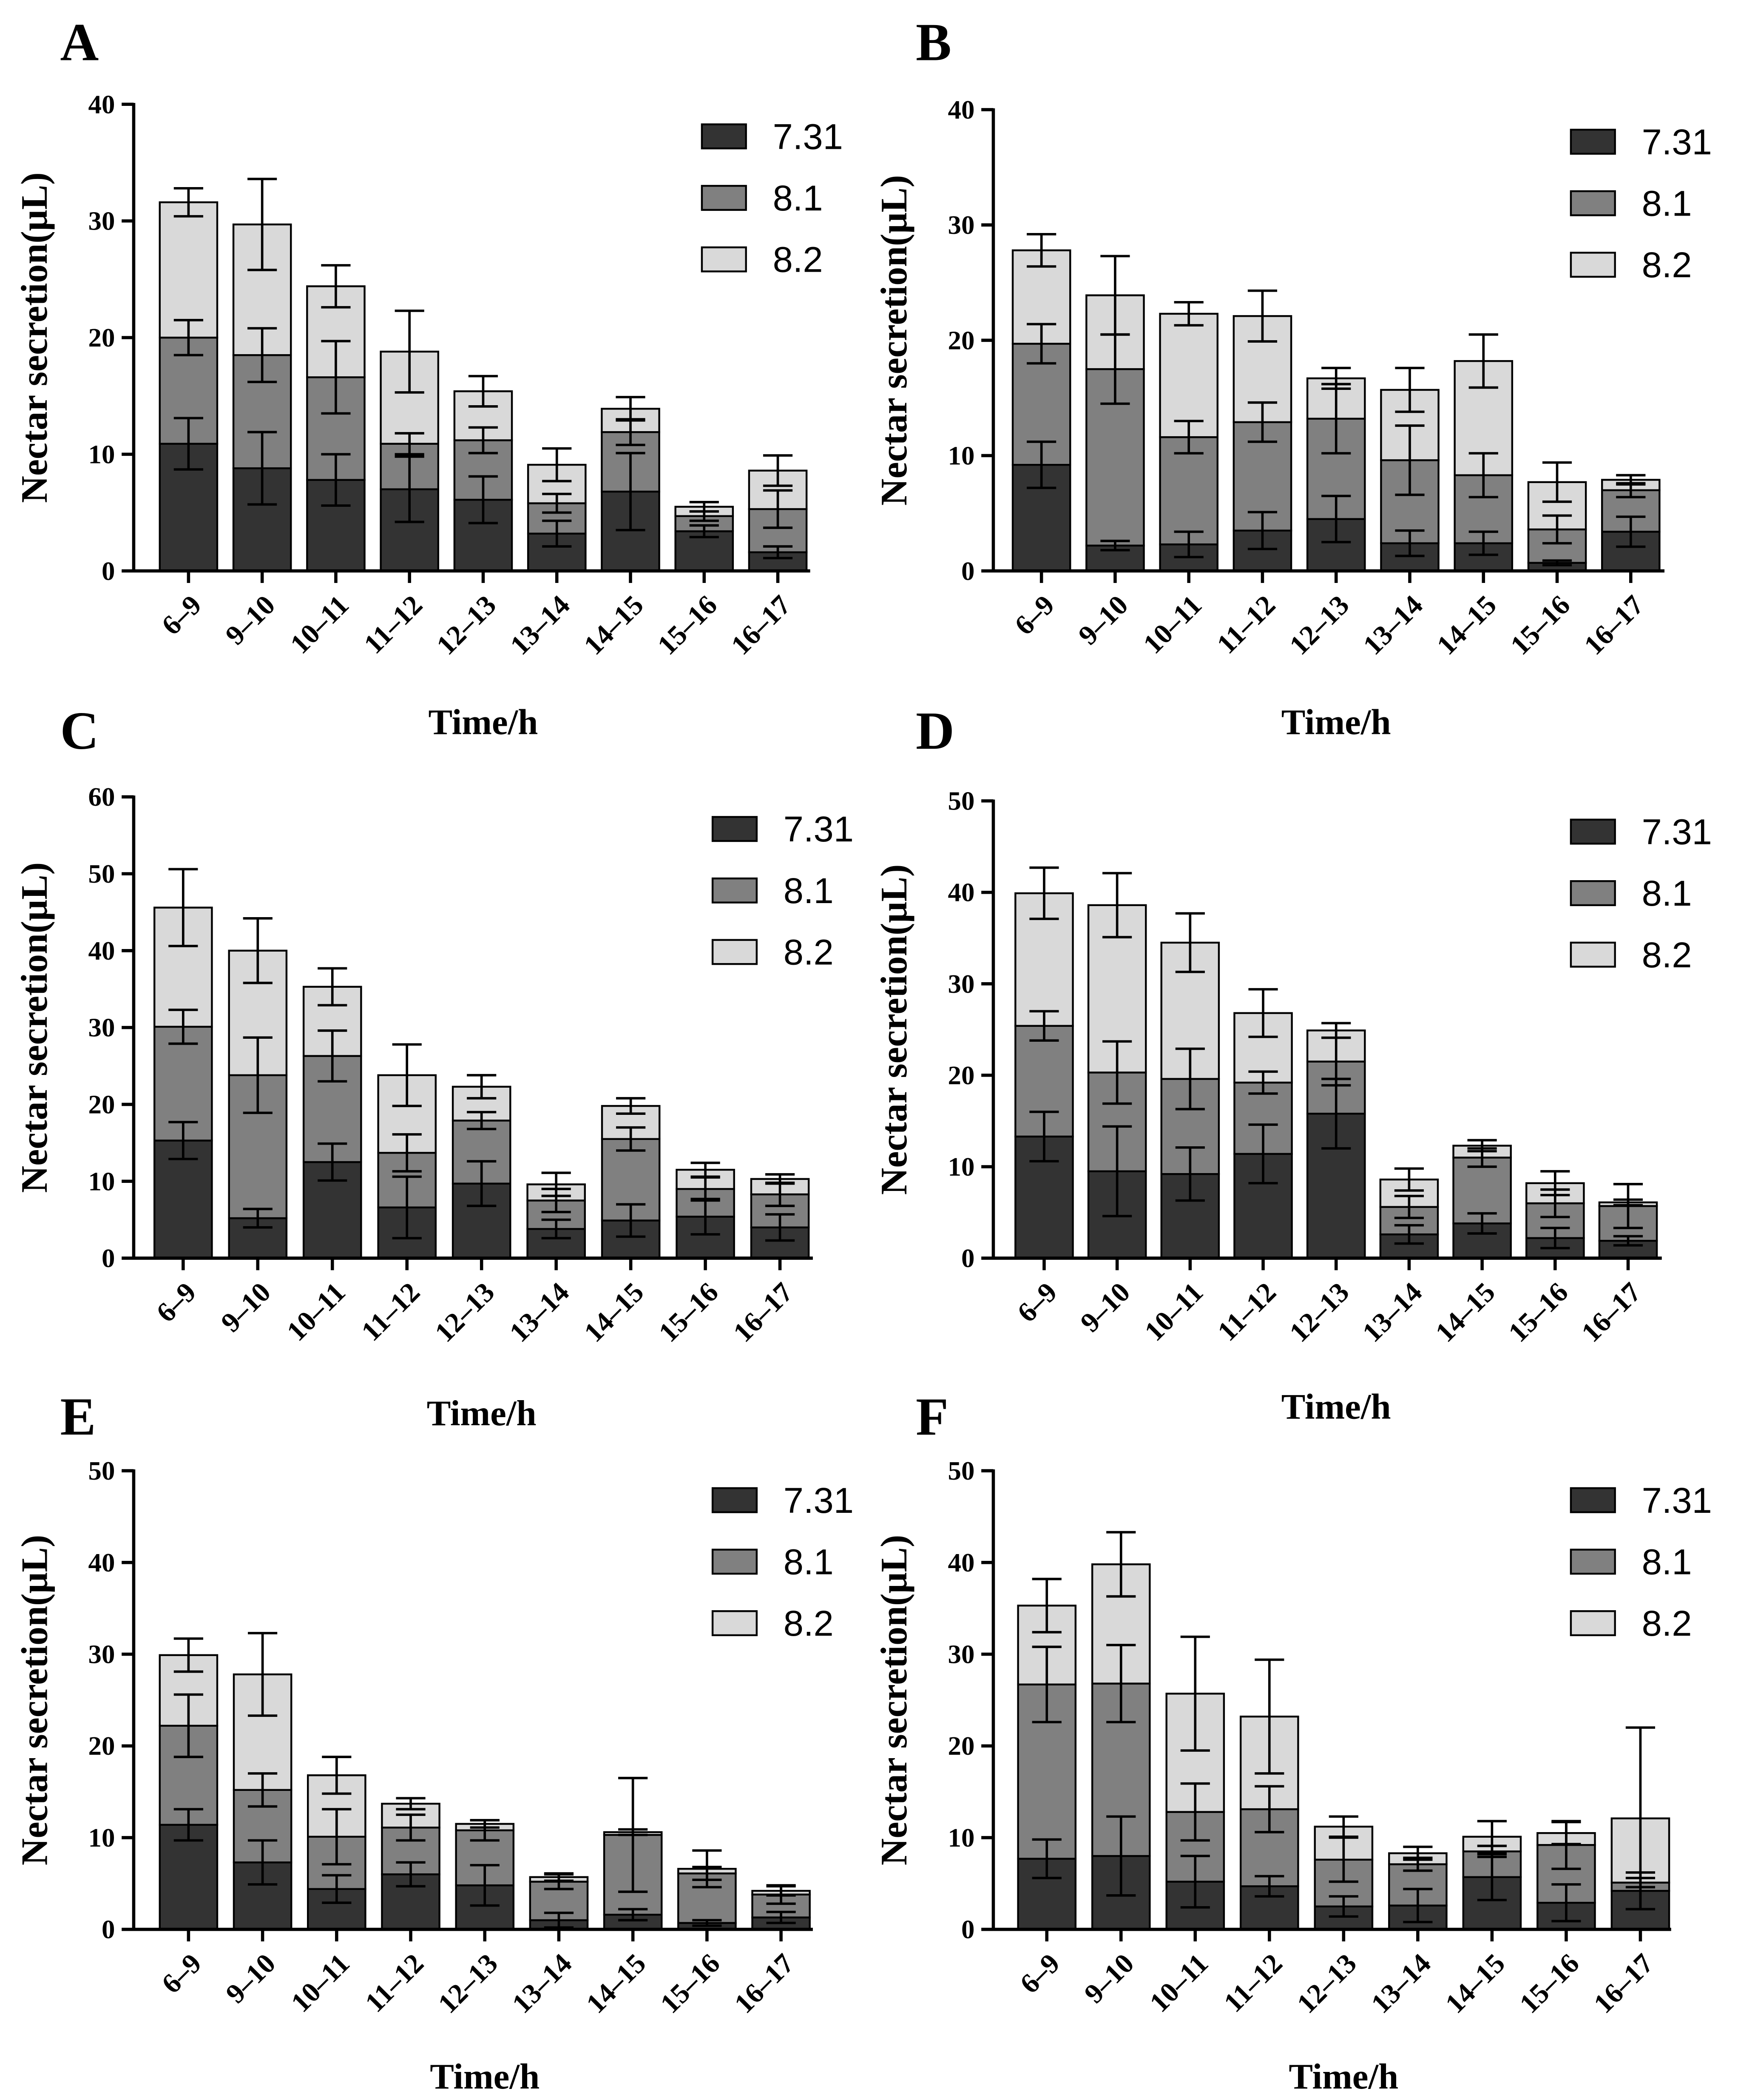 The image size is (1738, 2100). Describe the element at coordinates (80, 42) in the screenshot. I see `panel-letter: A` at that location.